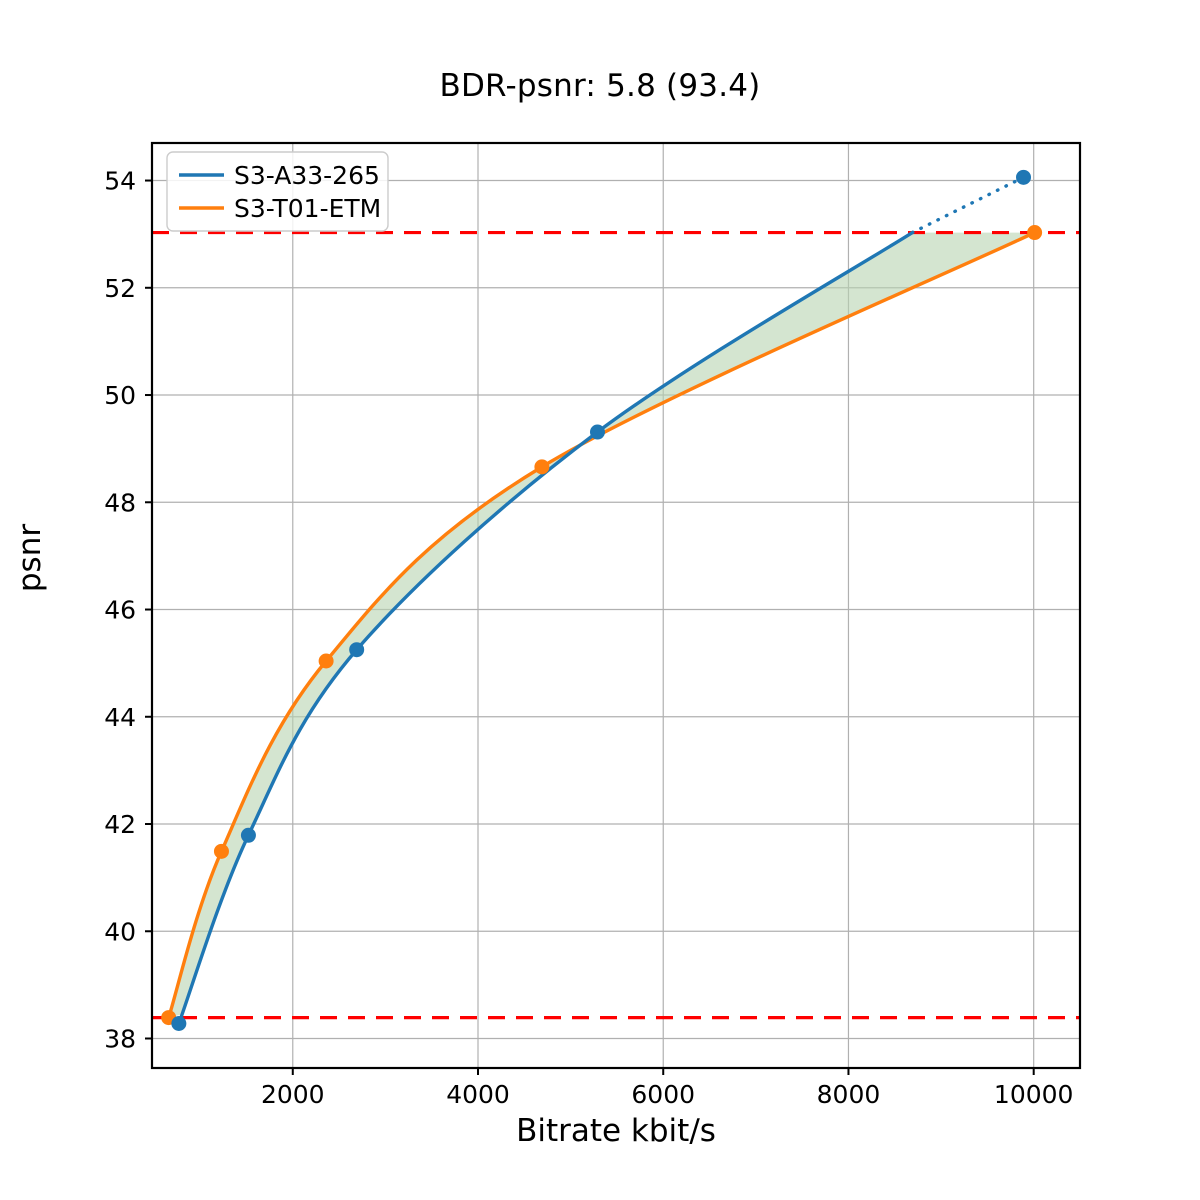 The height and width of the screenshot is (1200, 1200). Describe the element at coordinates (1034, 1094) in the screenshot. I see `x-tick-label: 10000` at that location.